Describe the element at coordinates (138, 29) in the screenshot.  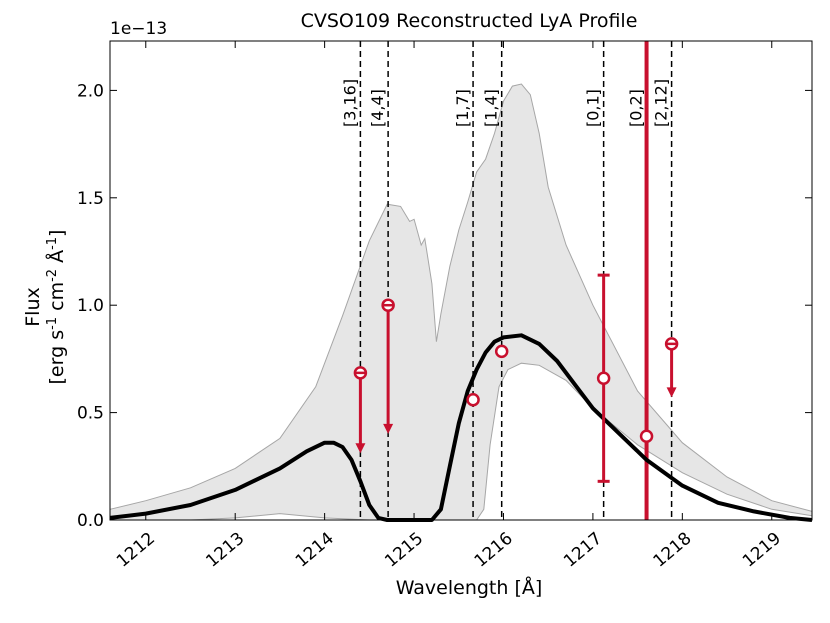
I see `y-offset-label: 1e−13` at that location.